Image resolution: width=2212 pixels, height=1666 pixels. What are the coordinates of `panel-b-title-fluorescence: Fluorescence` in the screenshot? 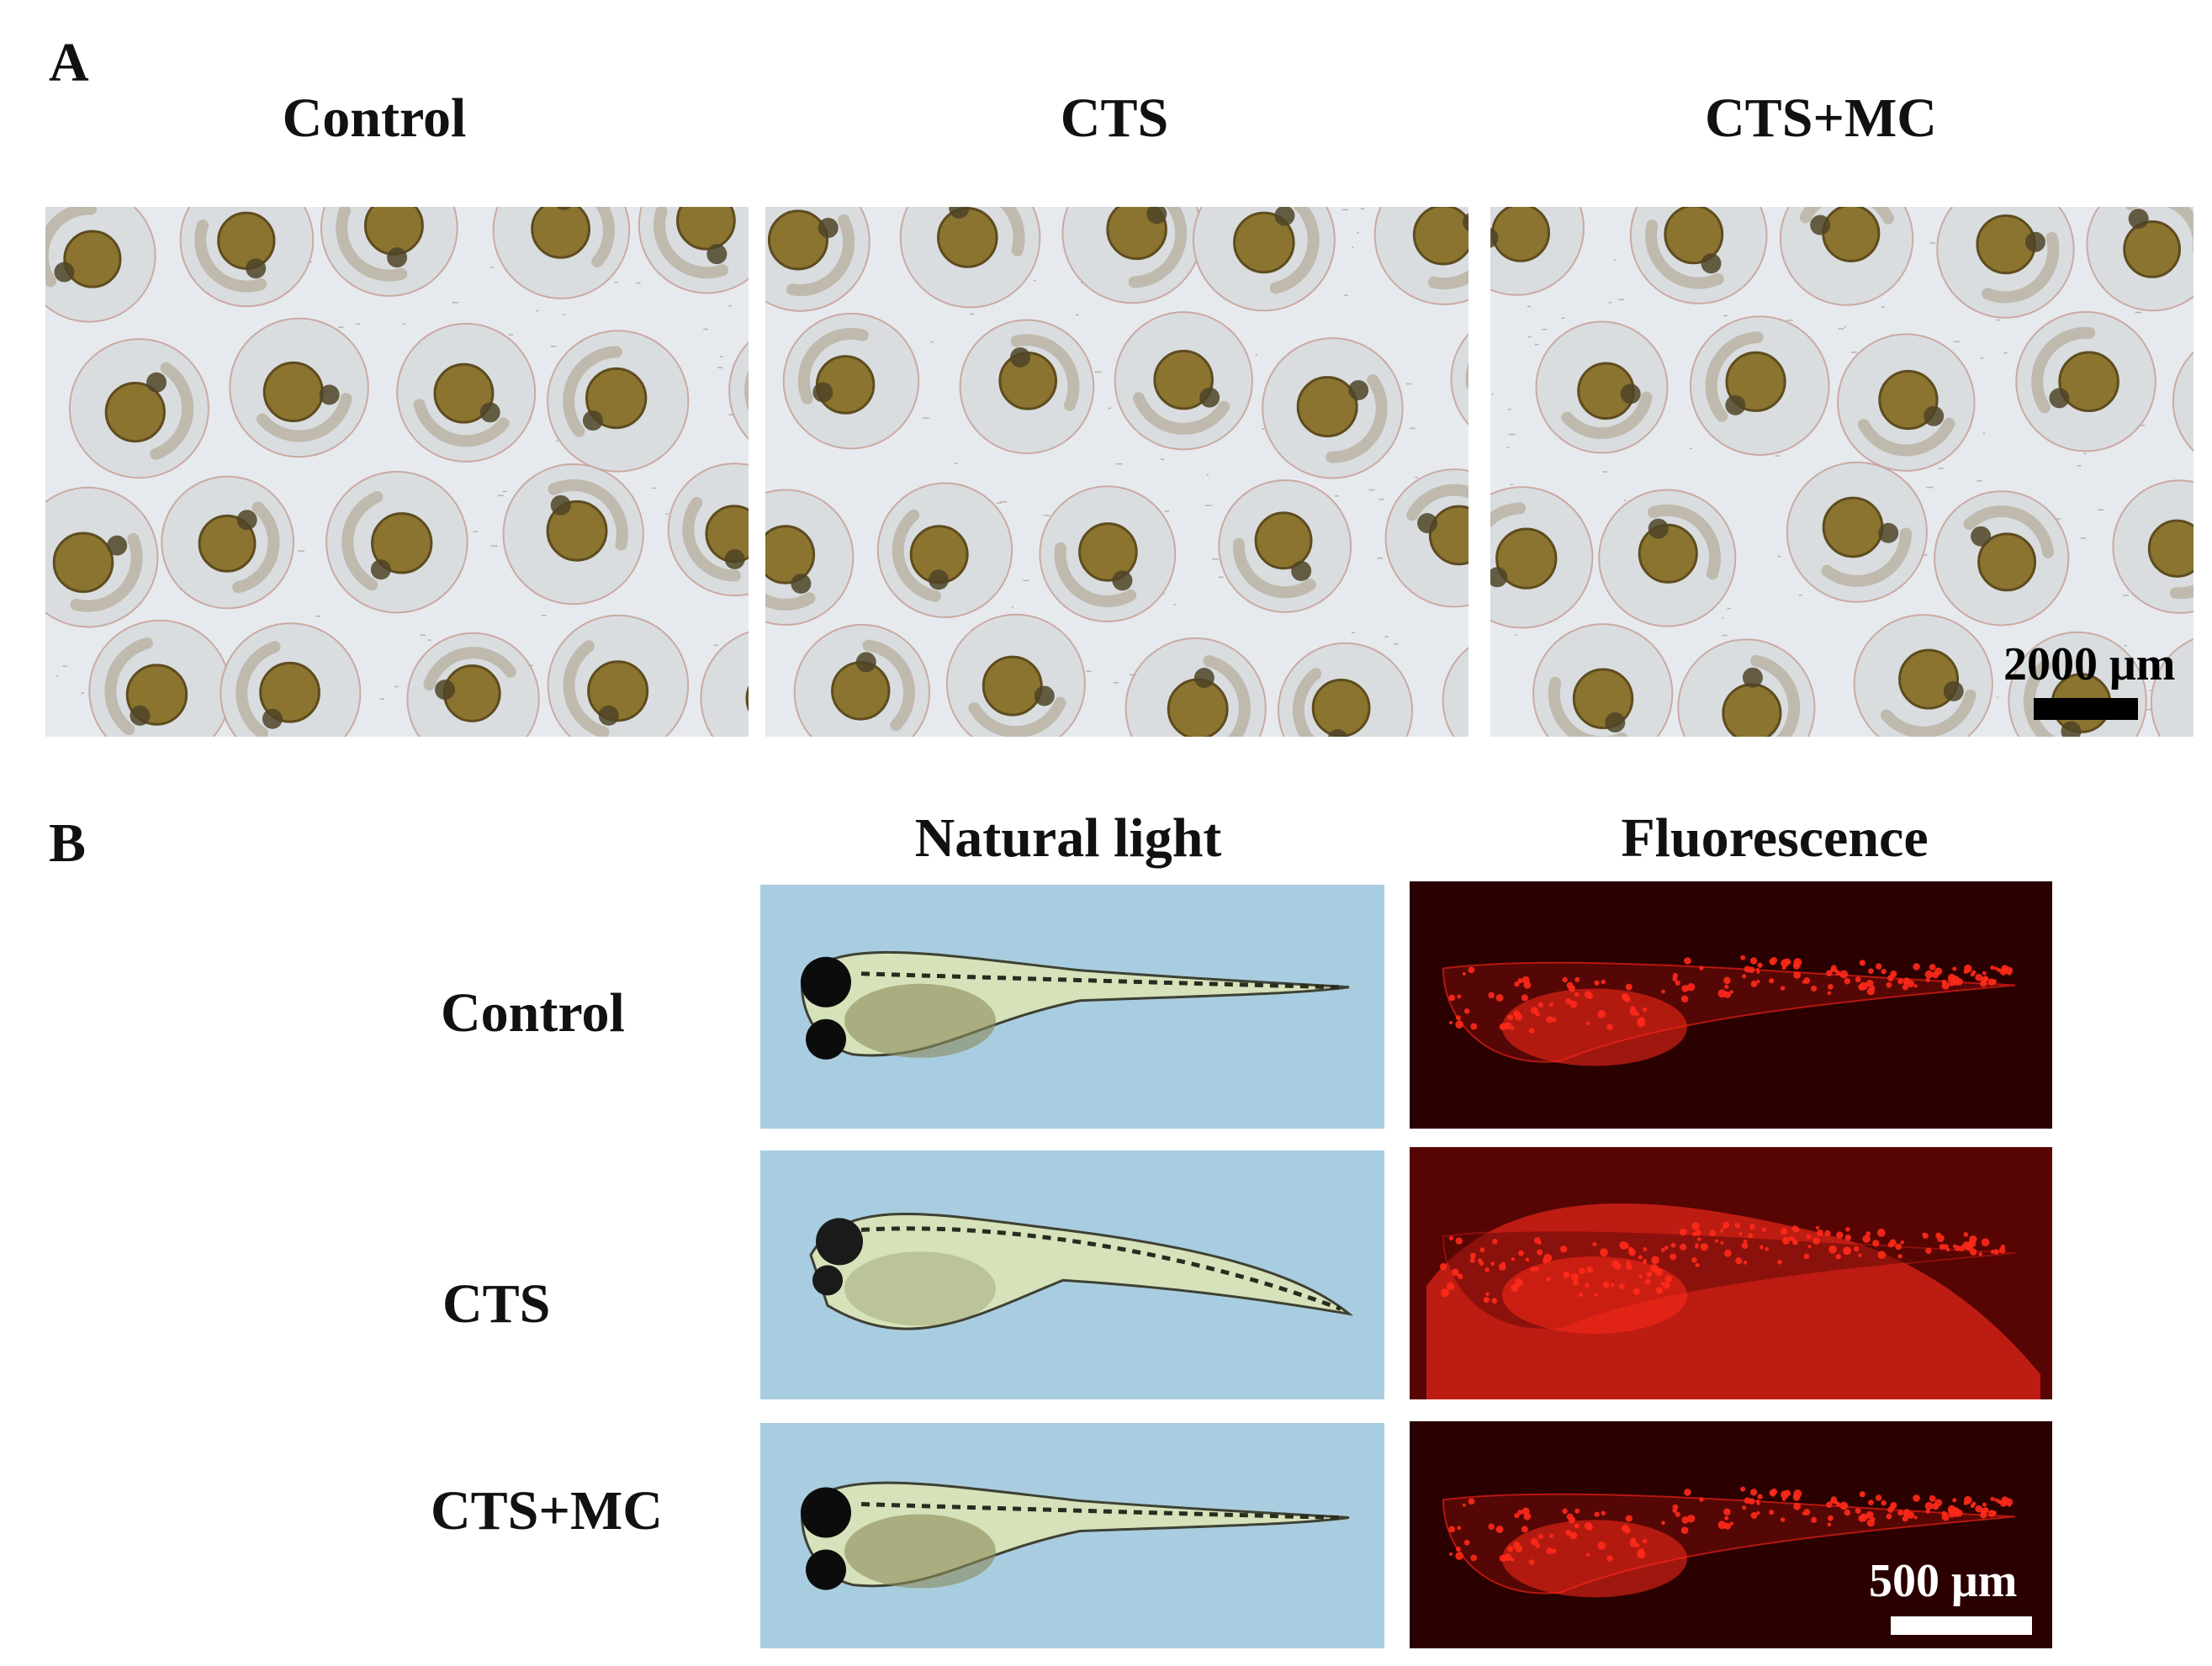 It's located at (1775, 838).